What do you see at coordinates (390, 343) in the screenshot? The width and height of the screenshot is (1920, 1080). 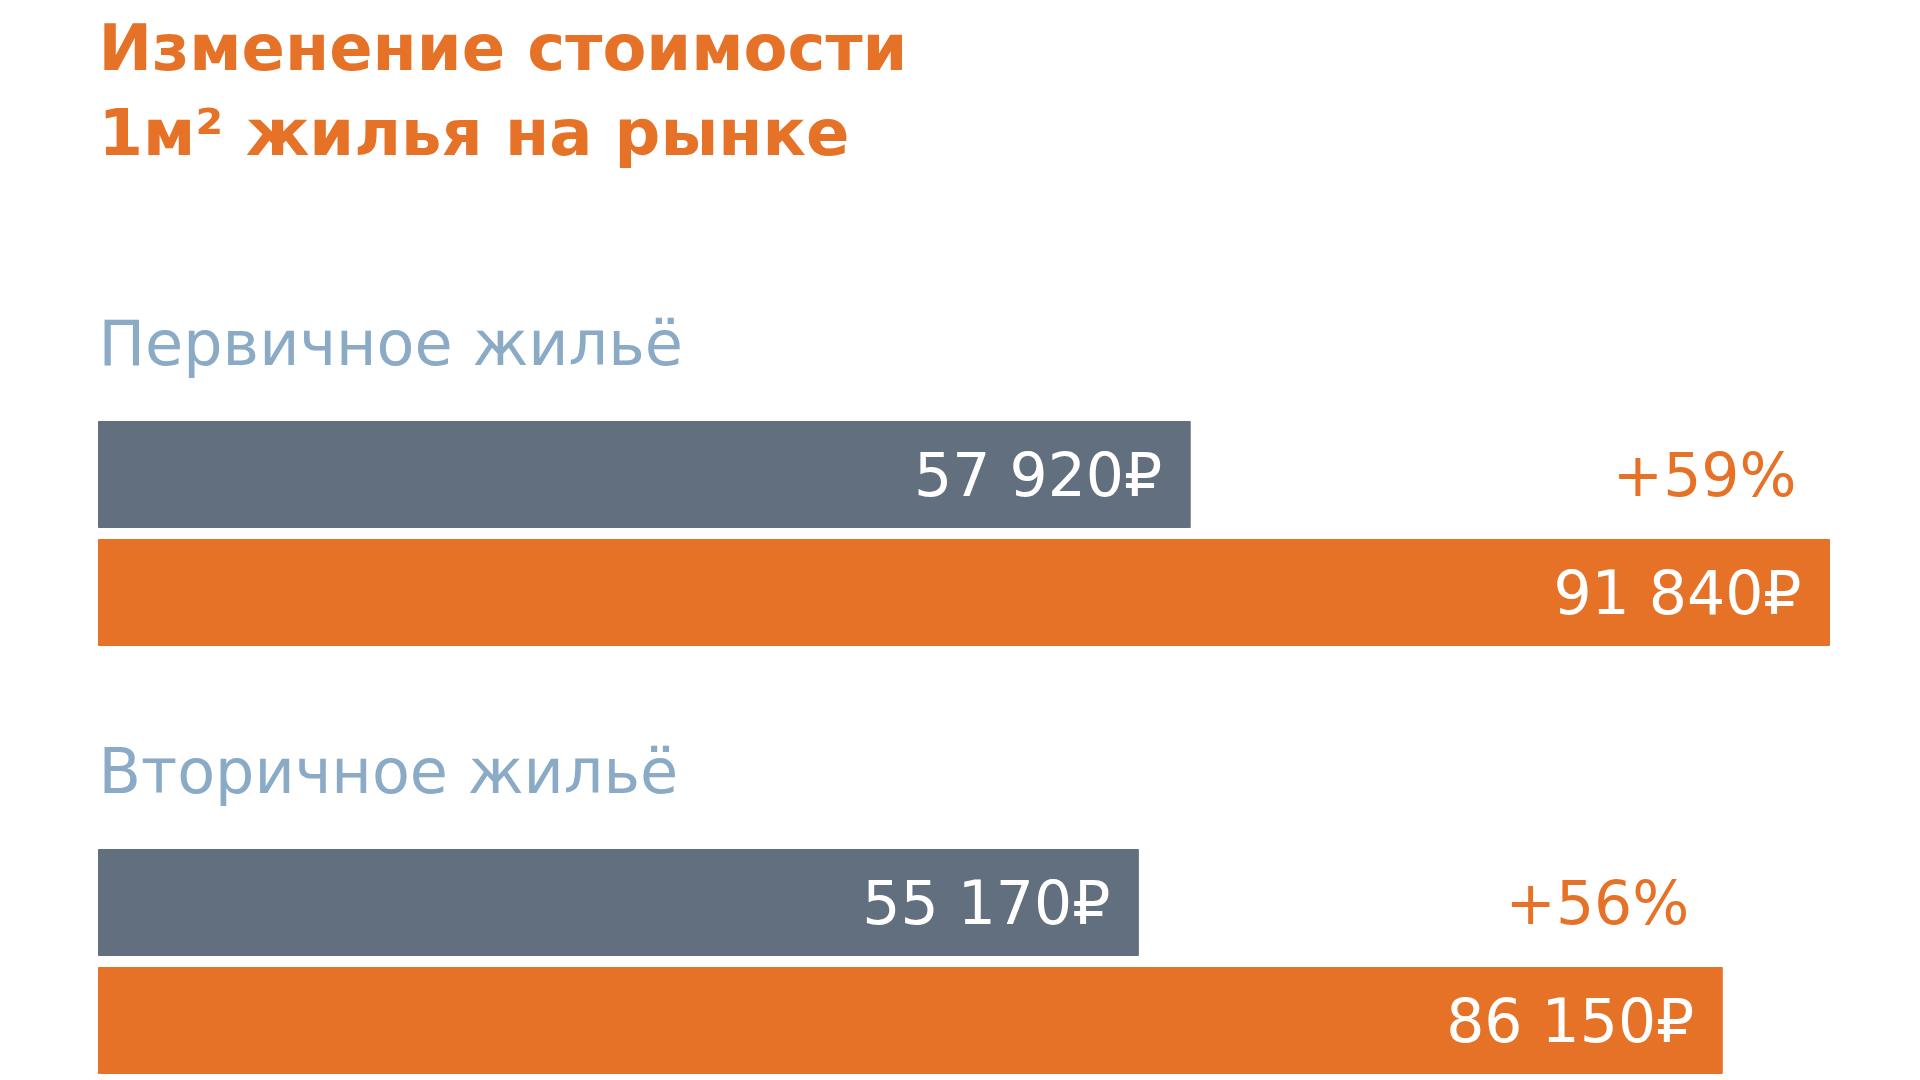 I see `y-tick-label: Первичное жильё` at bounding box center [390, 343].